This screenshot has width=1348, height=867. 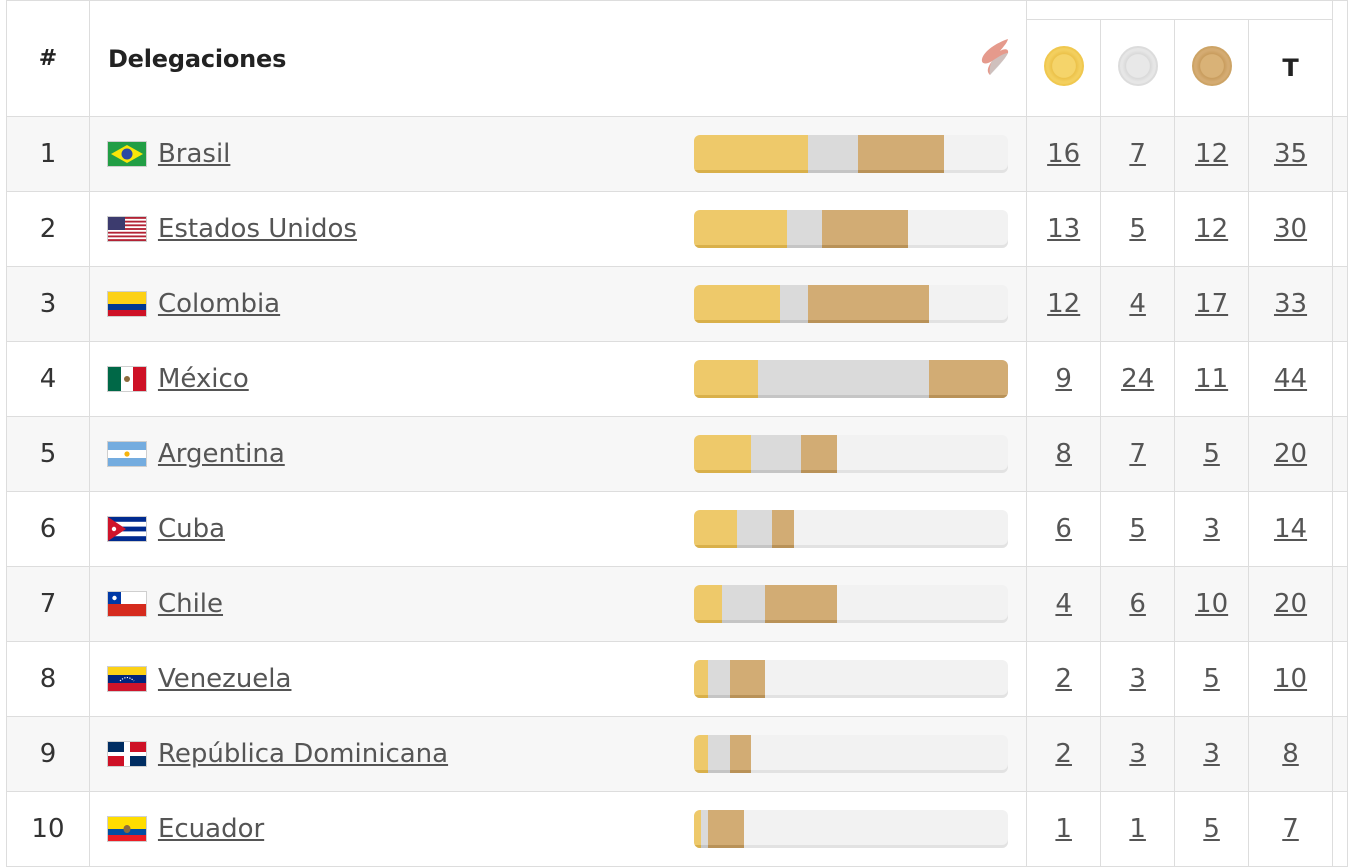 What do you see at coordinates (224, 679) in the screenshot?
I see `country-link: Venezuela` at bounding box center [224, 679].